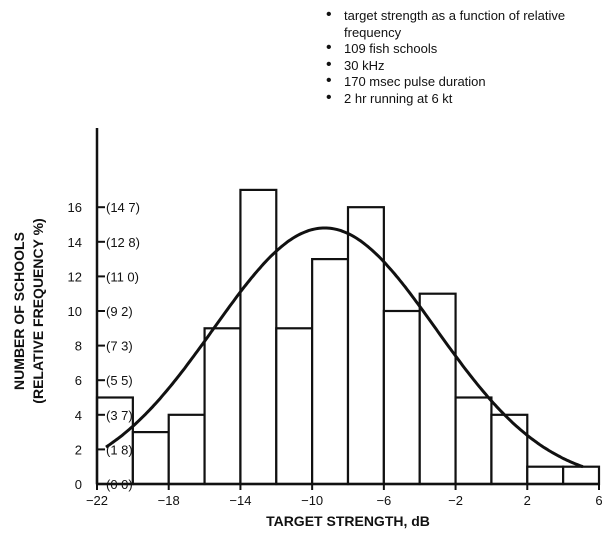 This screenshot has height=537, width=605. What do you see at coordinates (464, 82) in the screenshot?
I see `annotation-4: 170 msec pulse duration` at bounding box center [464, 82].